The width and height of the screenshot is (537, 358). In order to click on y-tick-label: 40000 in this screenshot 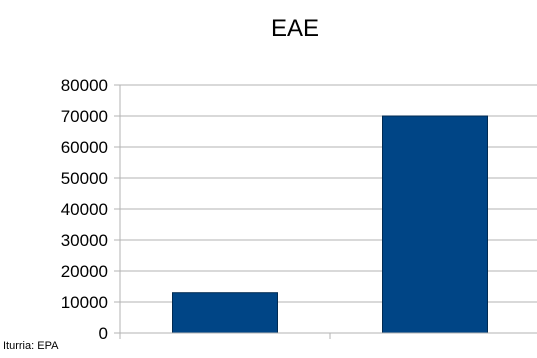, I will do `click(84, 209)`.